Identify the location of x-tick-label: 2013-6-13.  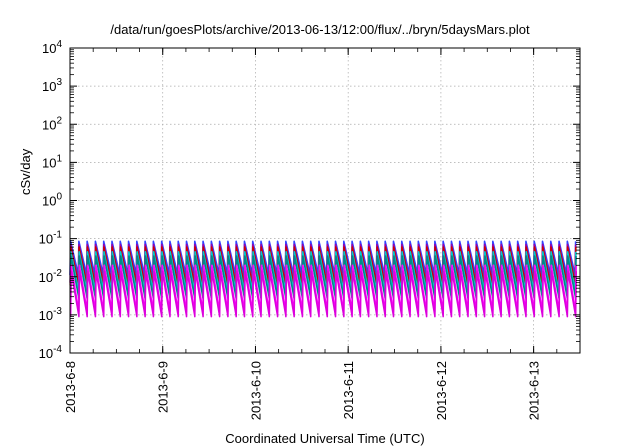
(534, 390).